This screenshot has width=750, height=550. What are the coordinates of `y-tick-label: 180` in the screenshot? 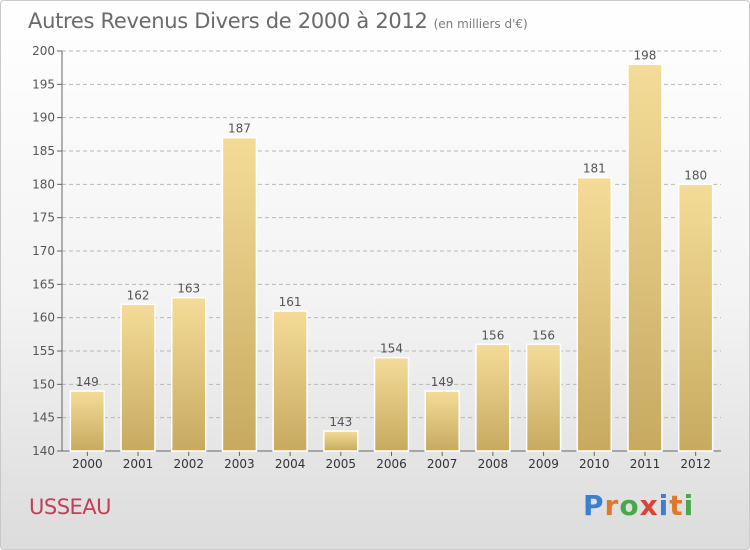 It's located at (43, 184).